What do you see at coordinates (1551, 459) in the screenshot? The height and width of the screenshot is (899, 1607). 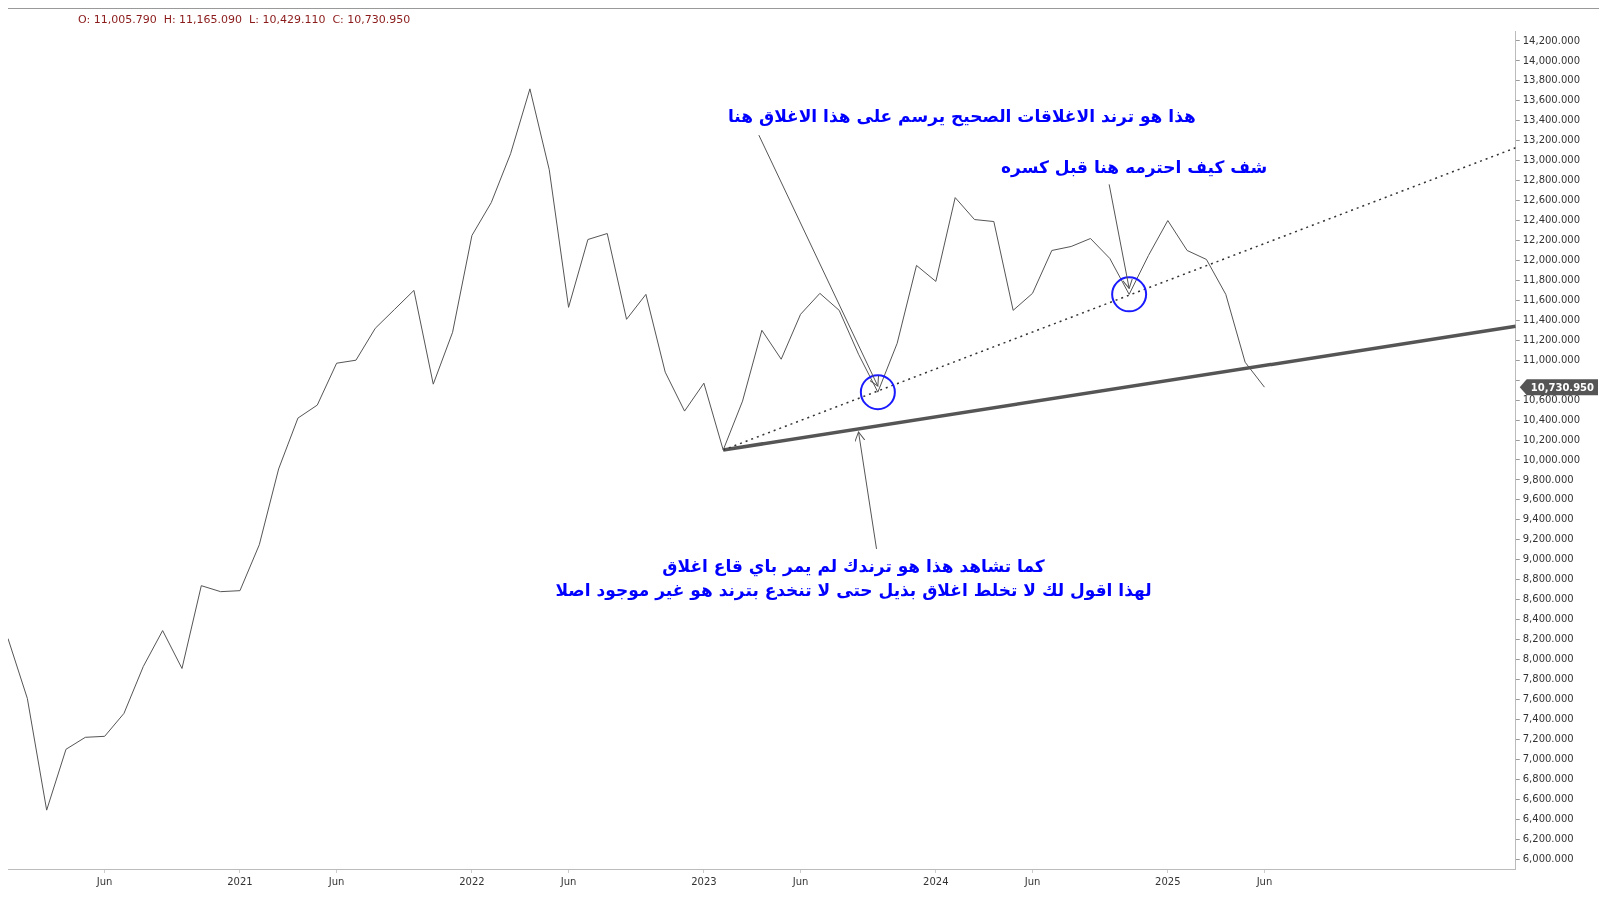 I see `y-tick-label: 10,000.000` at bounding box center [1551, 459].